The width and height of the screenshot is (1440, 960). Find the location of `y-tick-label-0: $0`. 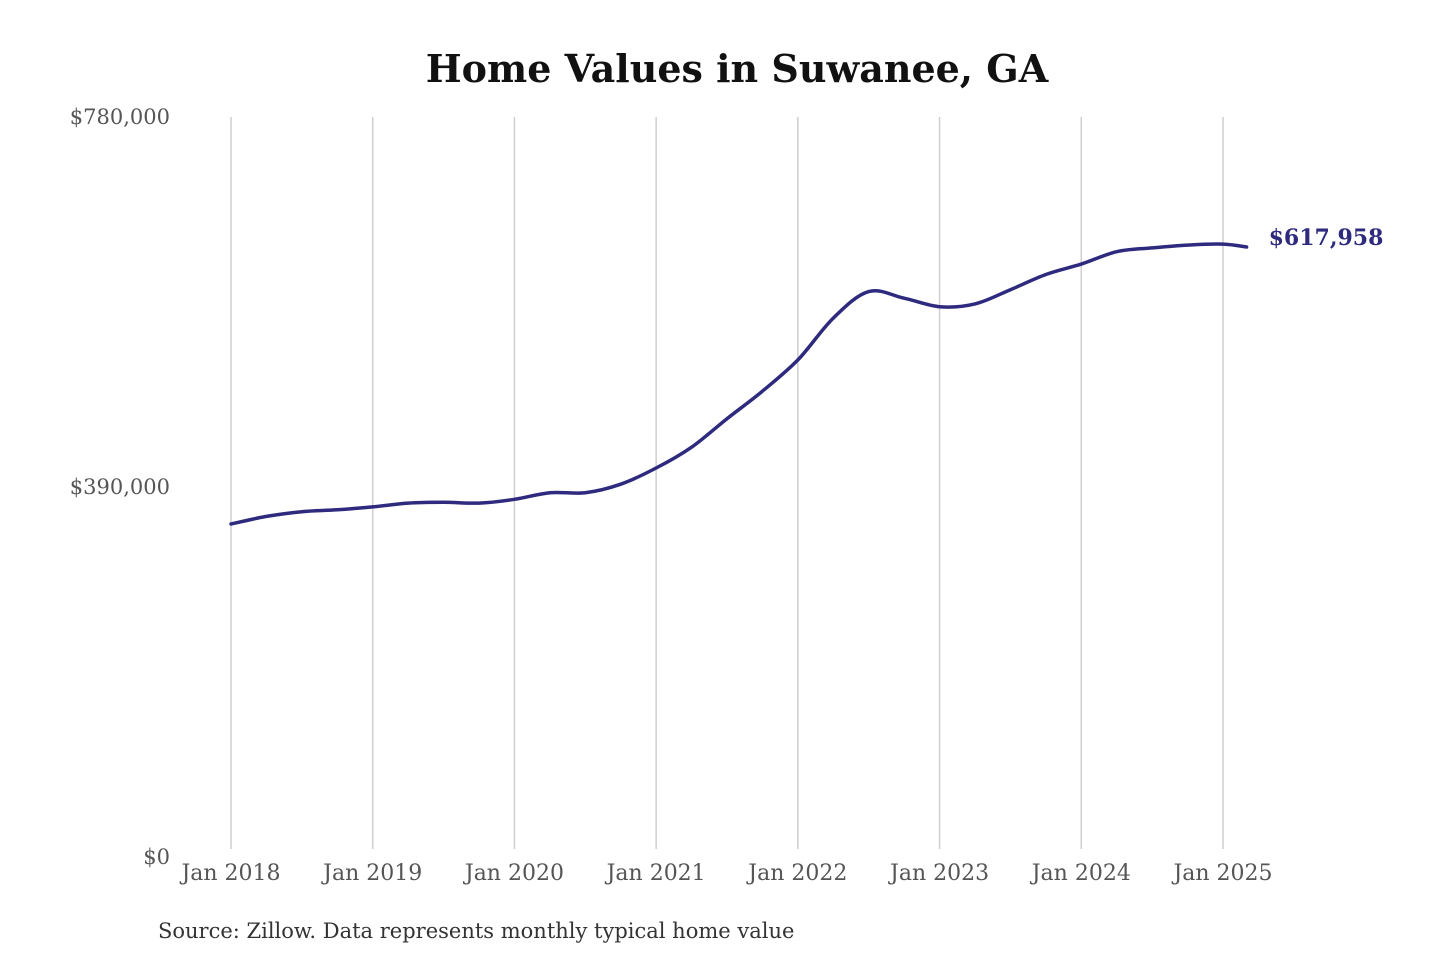

y-tick-label-0: $0 is located at coordinates (156, 857).